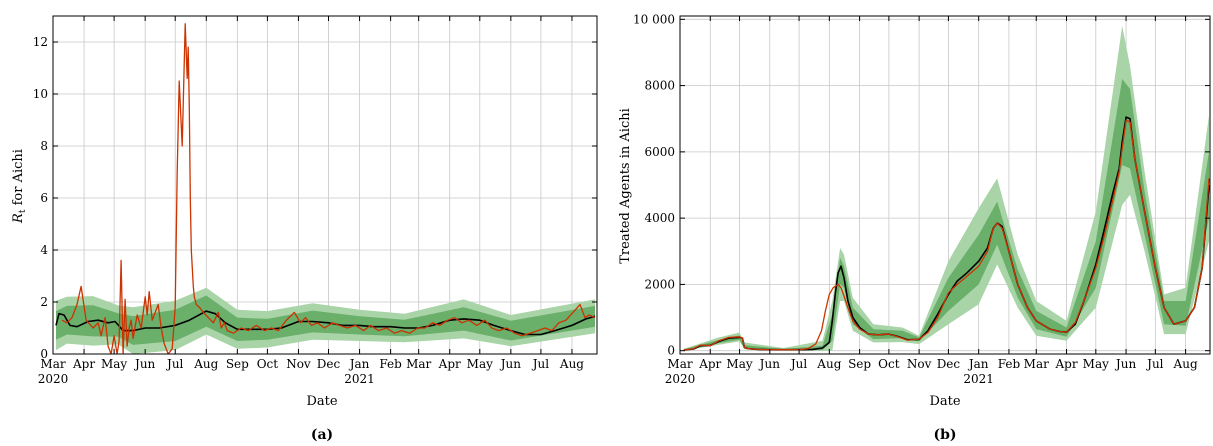 The image size is (1213, 446). Describe the element at coordinates (944, 435) in the screenshot. I see `panel-b-caption: (b)` at that location.